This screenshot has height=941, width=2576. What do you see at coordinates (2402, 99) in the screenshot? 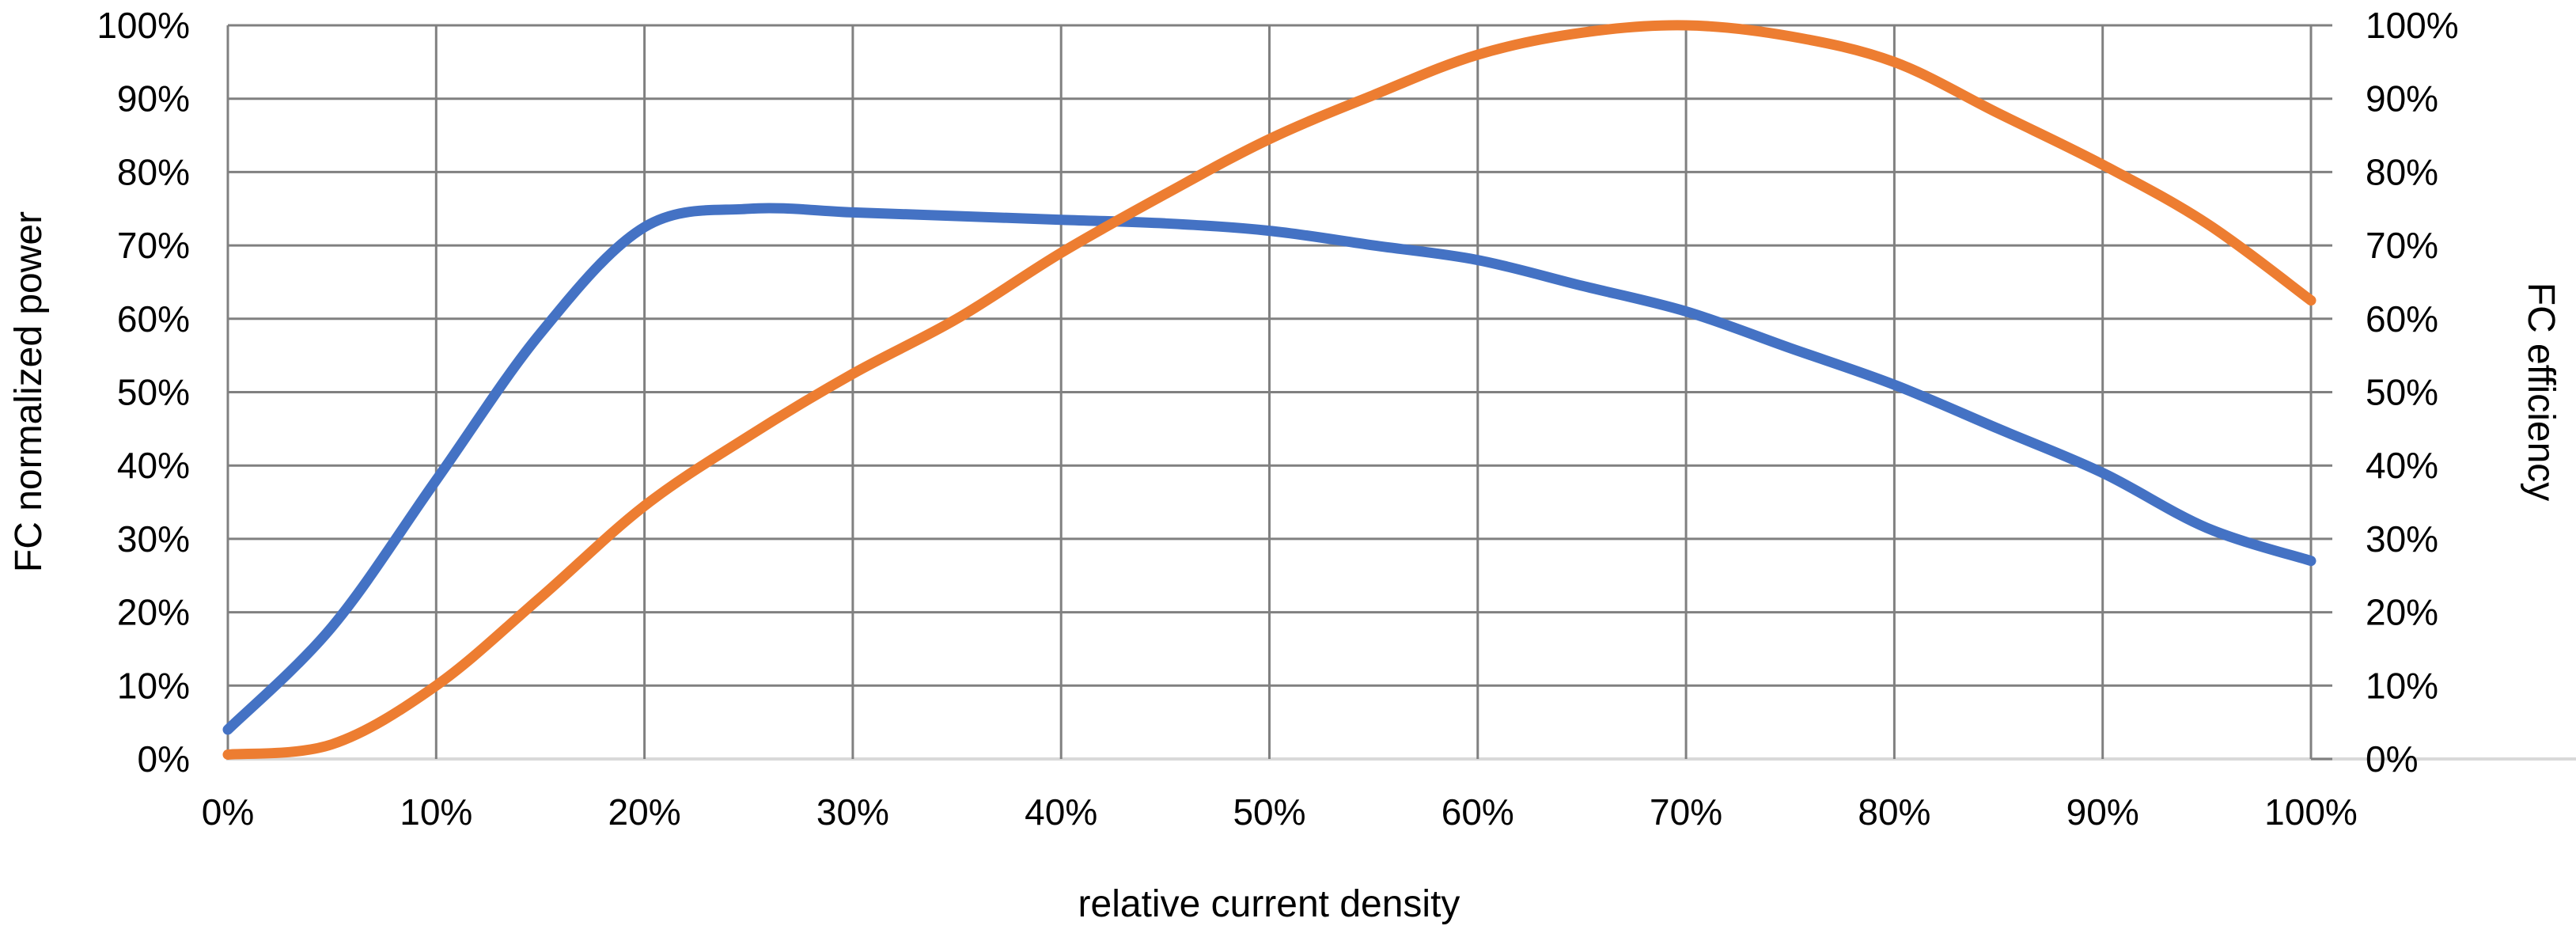
I see `y-tick-label-right: 90%` at bounding box center [2402, 99].